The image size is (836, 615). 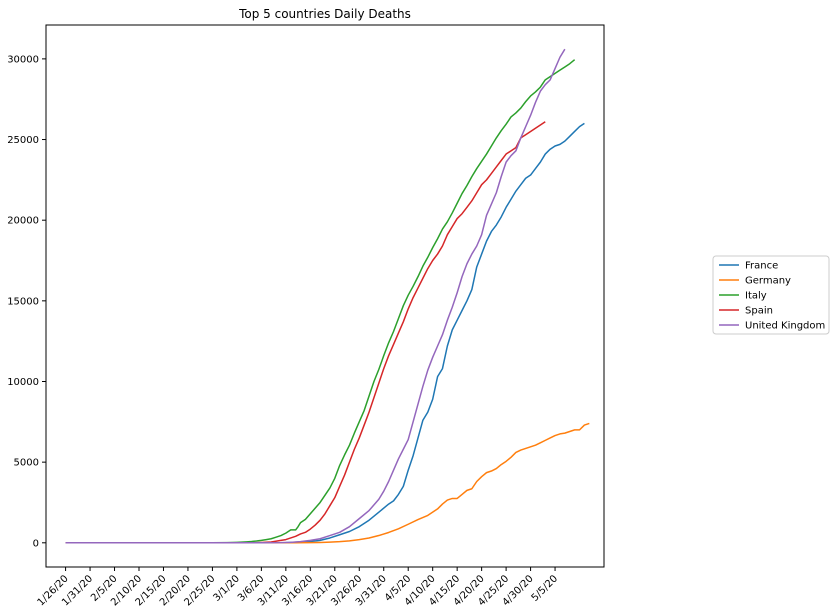 I want to click on chart-title: Top 5 countries Daily Deaths, so click(x=324, y=14).